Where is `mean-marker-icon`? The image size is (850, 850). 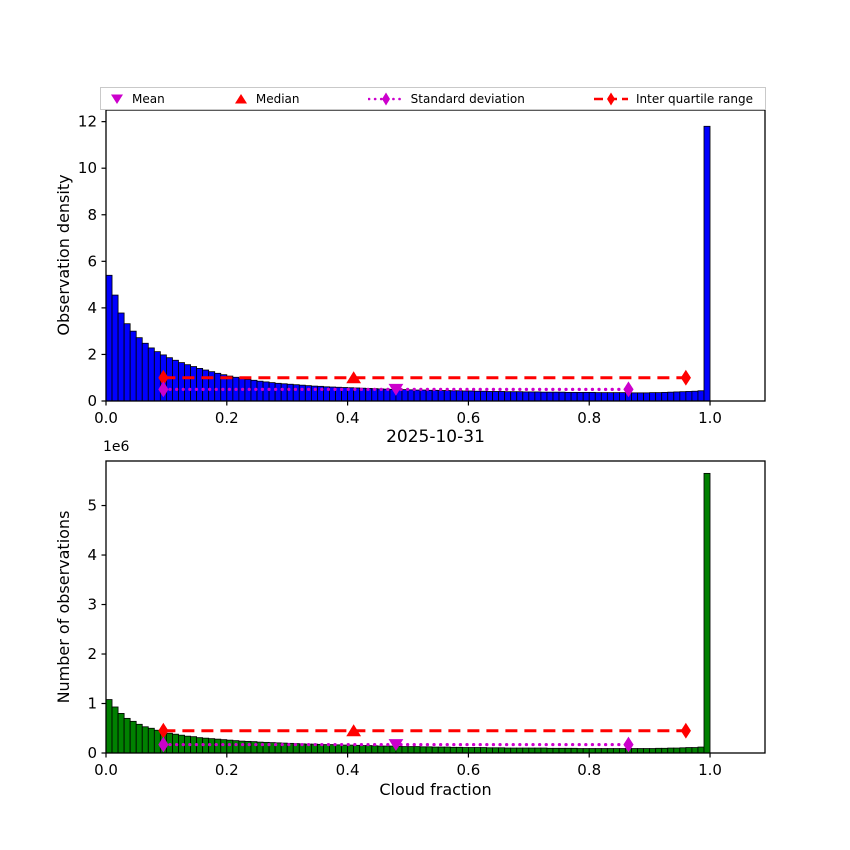
mean-marker-icon is located at coordinates (117, 99).